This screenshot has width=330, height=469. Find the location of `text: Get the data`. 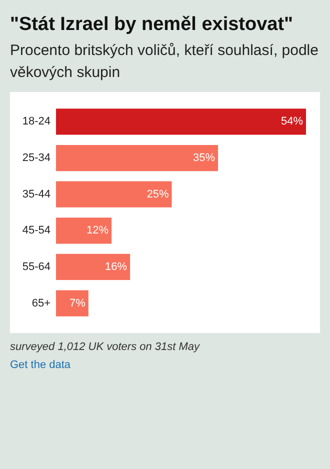

text: Get the data is located at coordinates (40, 365).